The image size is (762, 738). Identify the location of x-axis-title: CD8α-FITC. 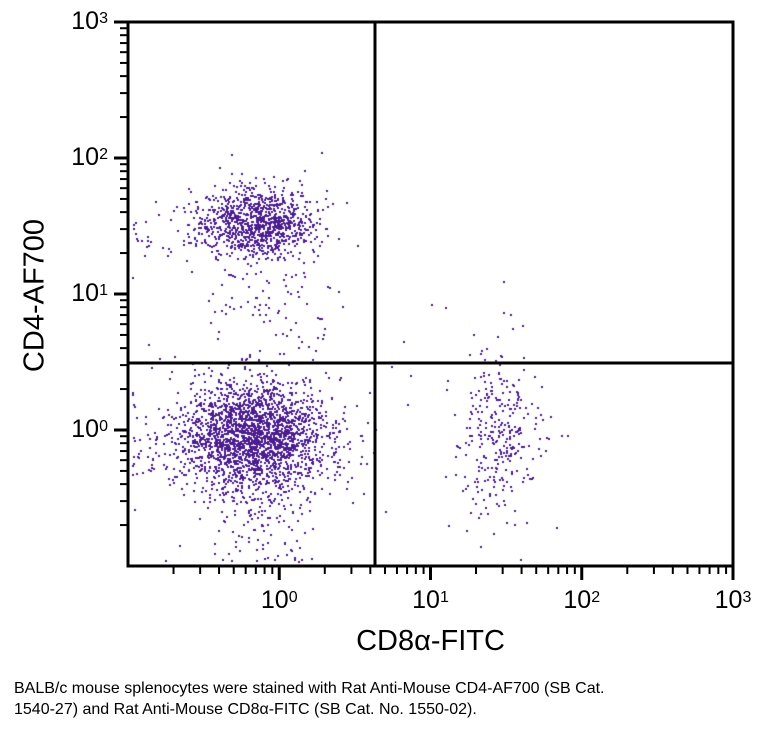
(430, 641).